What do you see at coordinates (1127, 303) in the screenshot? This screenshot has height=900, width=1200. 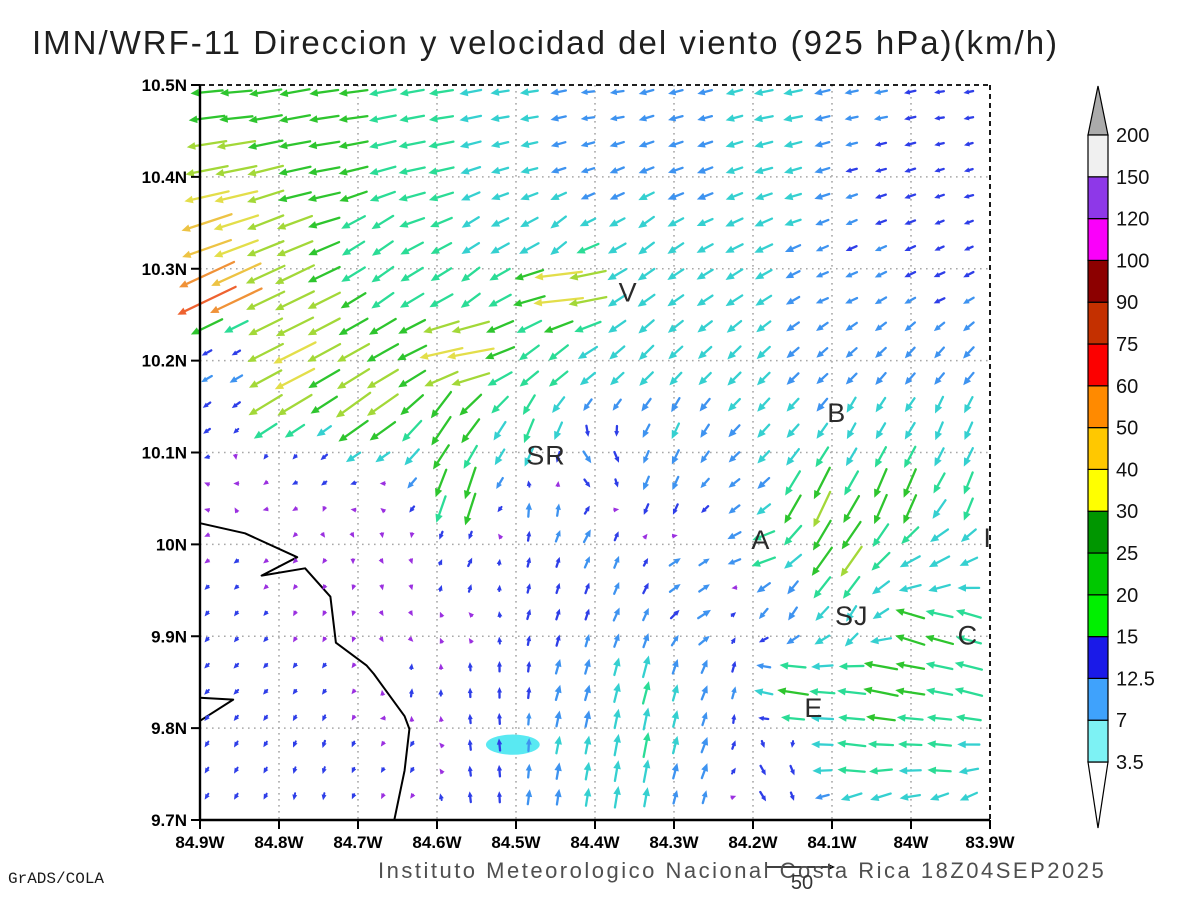 I see `colorbar-tick-label: 90` at bounding box center [1127, 303].